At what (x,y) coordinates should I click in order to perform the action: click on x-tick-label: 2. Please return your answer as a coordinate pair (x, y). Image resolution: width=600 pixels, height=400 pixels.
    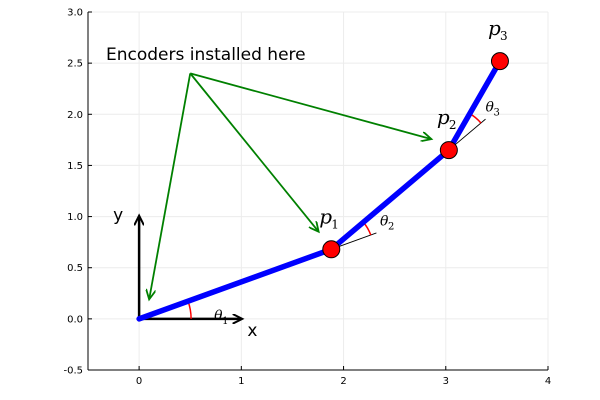
    Looking at the image, I should click on (343, 381).